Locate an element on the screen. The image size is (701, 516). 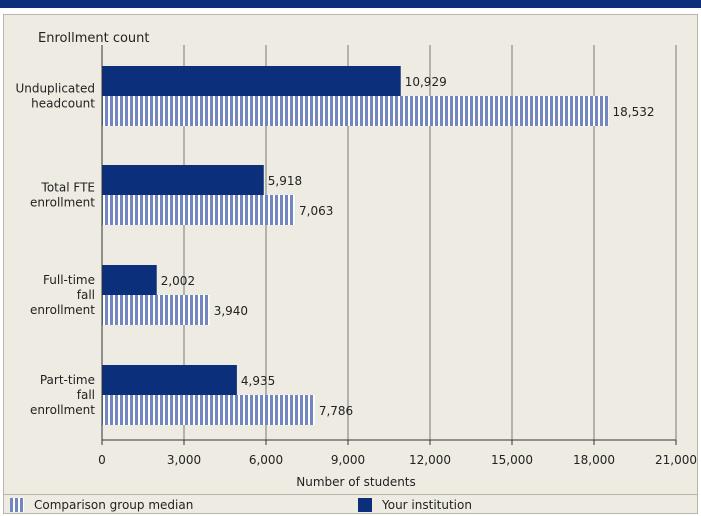
category-label: Part-time fall enrollment is located at coordinates (62, 395).